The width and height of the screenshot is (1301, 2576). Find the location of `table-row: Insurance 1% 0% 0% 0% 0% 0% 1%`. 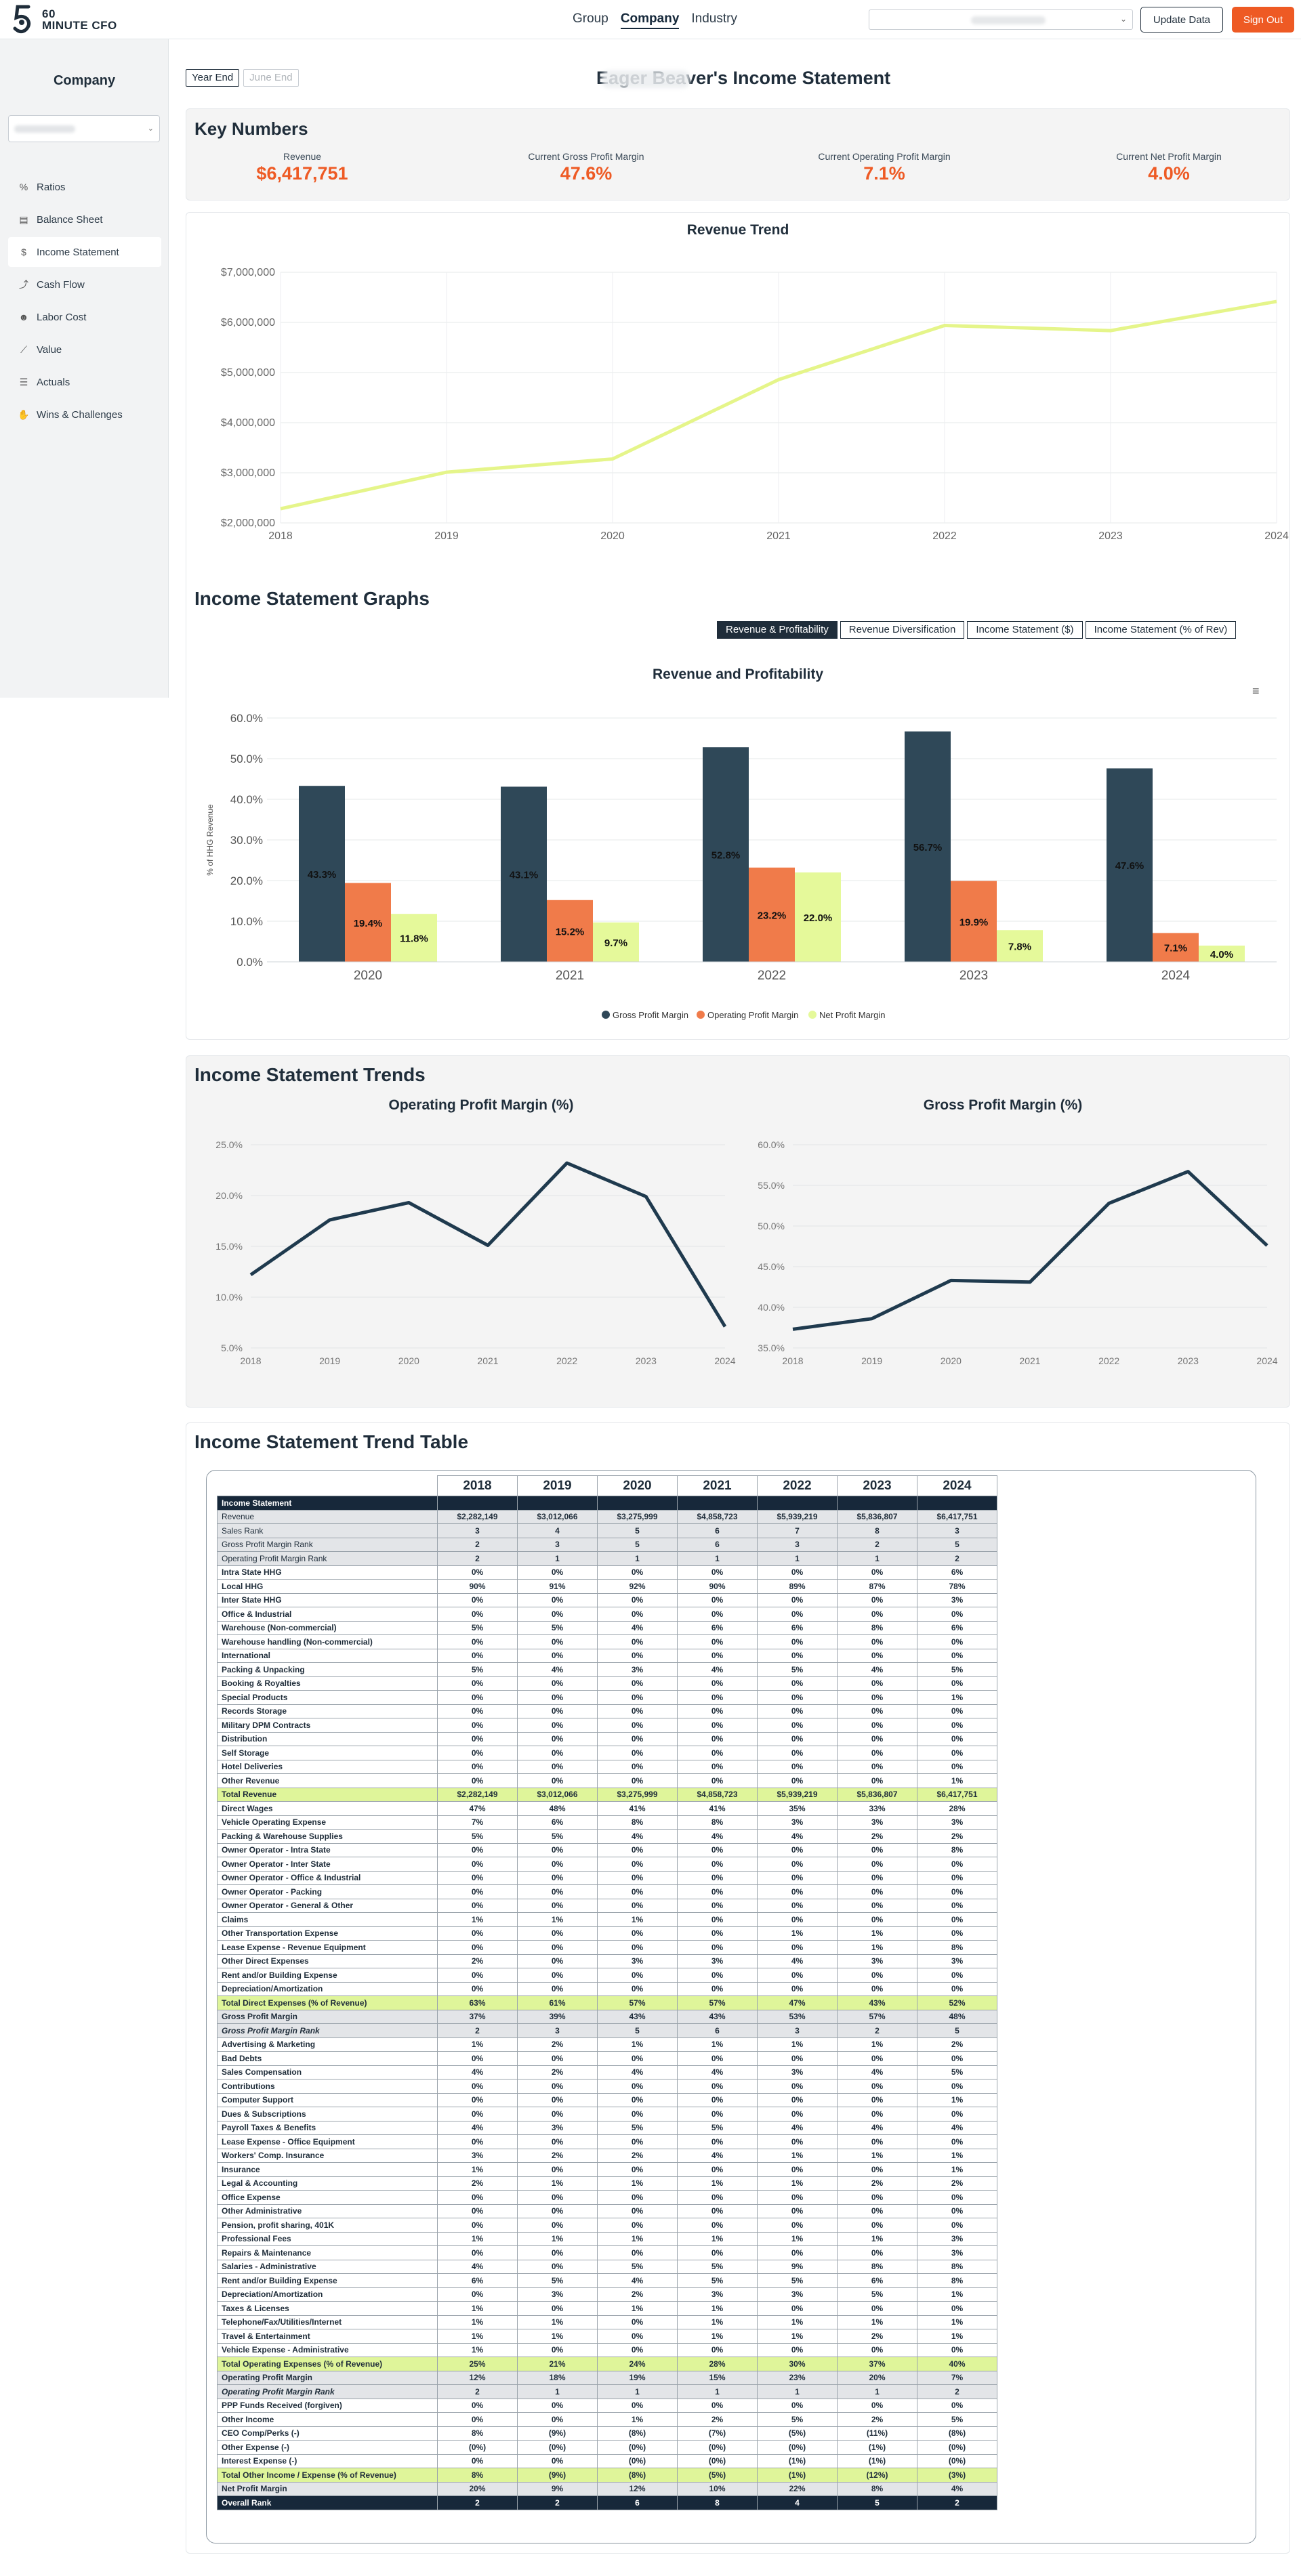

table-row: Insurance 1% 0% 0% 0% 0% 0% 1% is located at coordinates (607, 2169).